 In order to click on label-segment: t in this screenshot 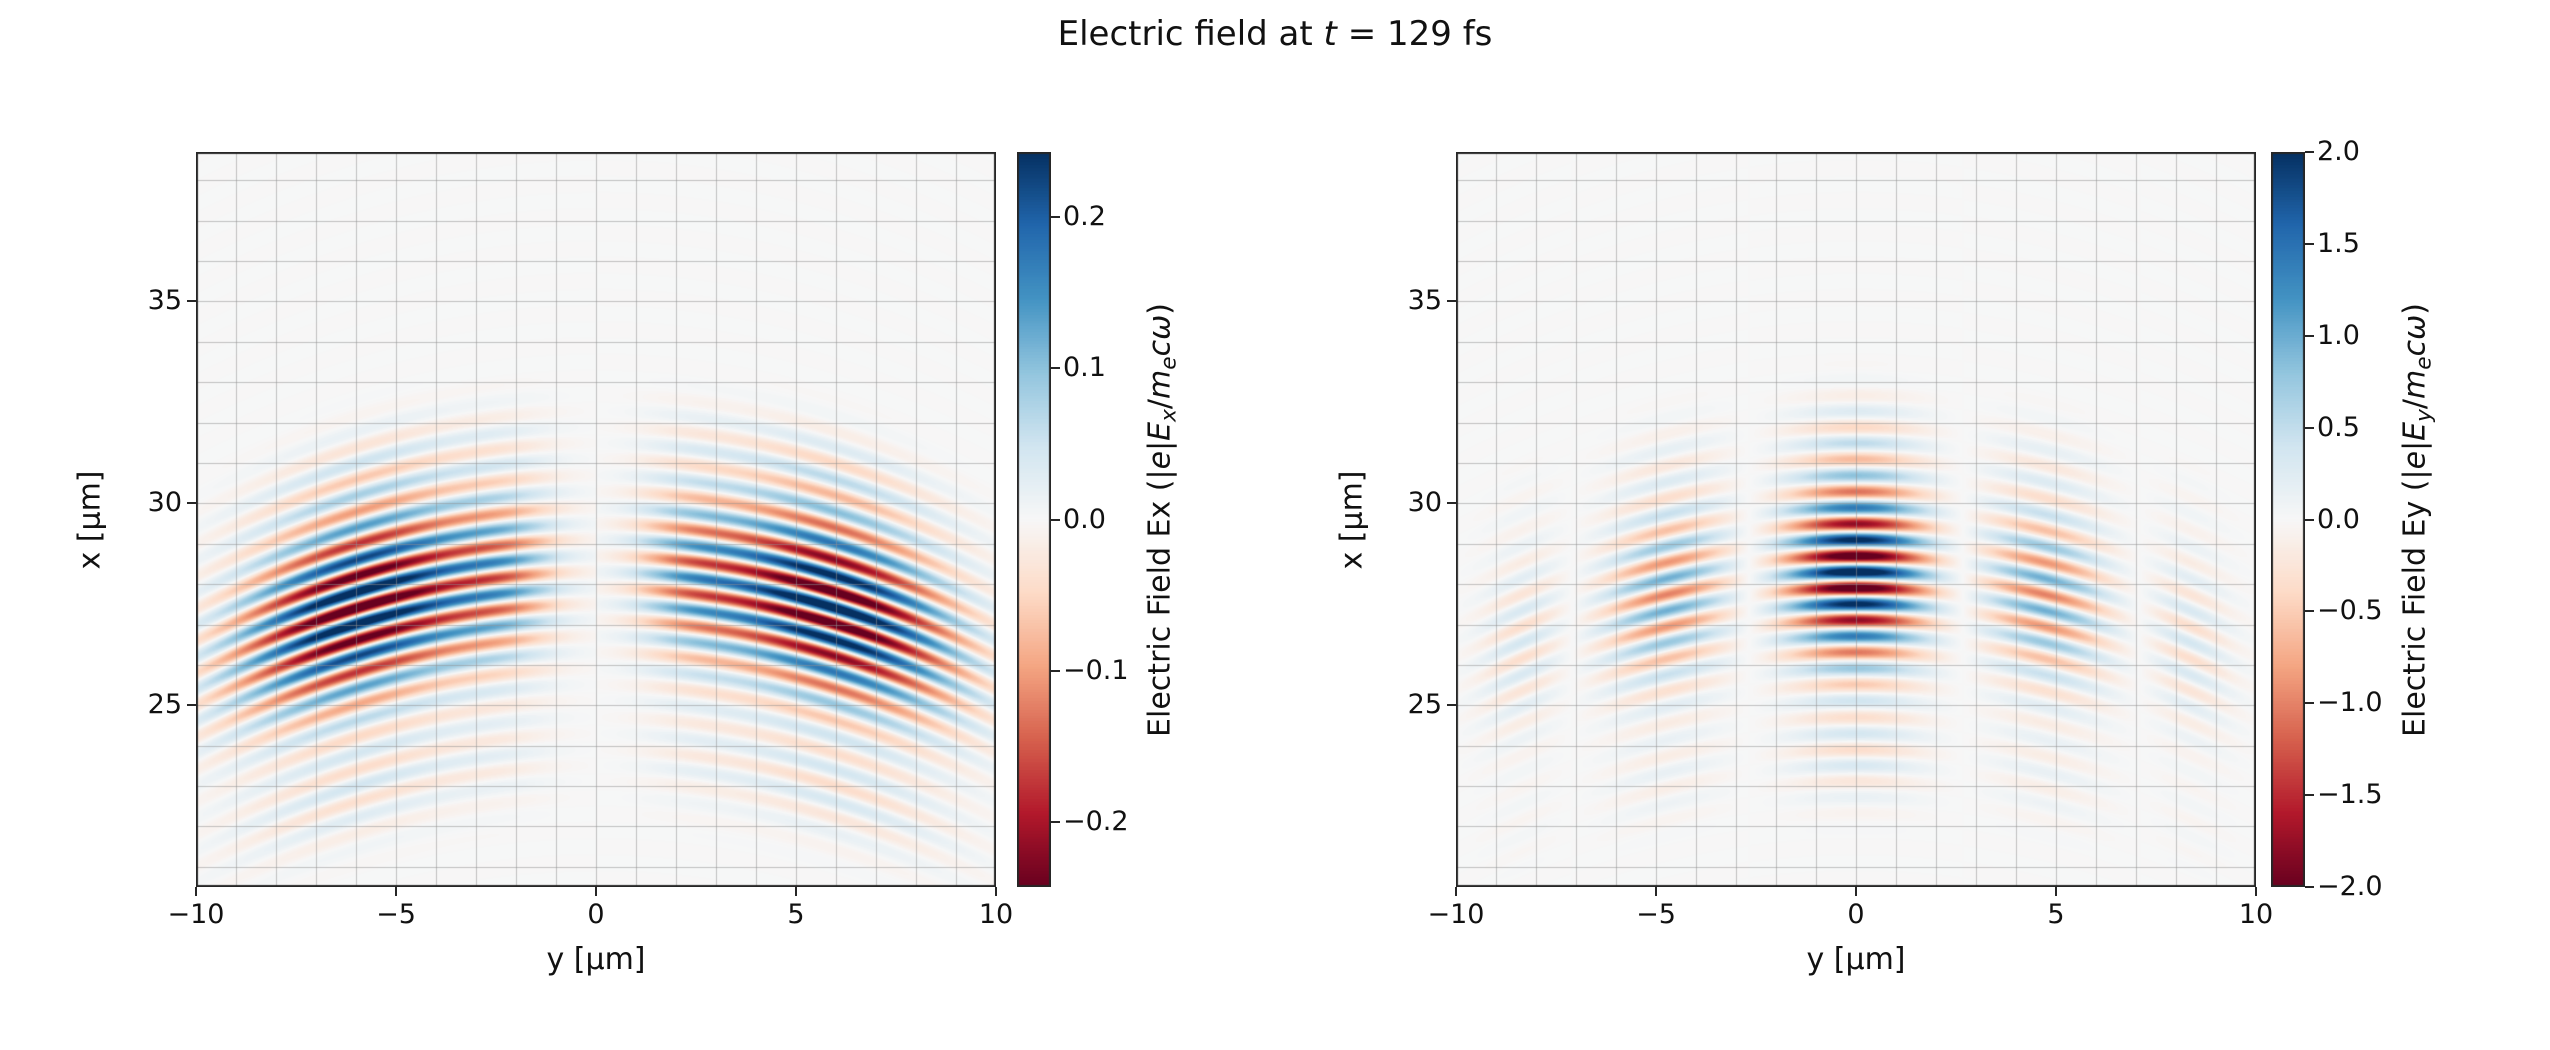, I will do `click(1330, 34)`.